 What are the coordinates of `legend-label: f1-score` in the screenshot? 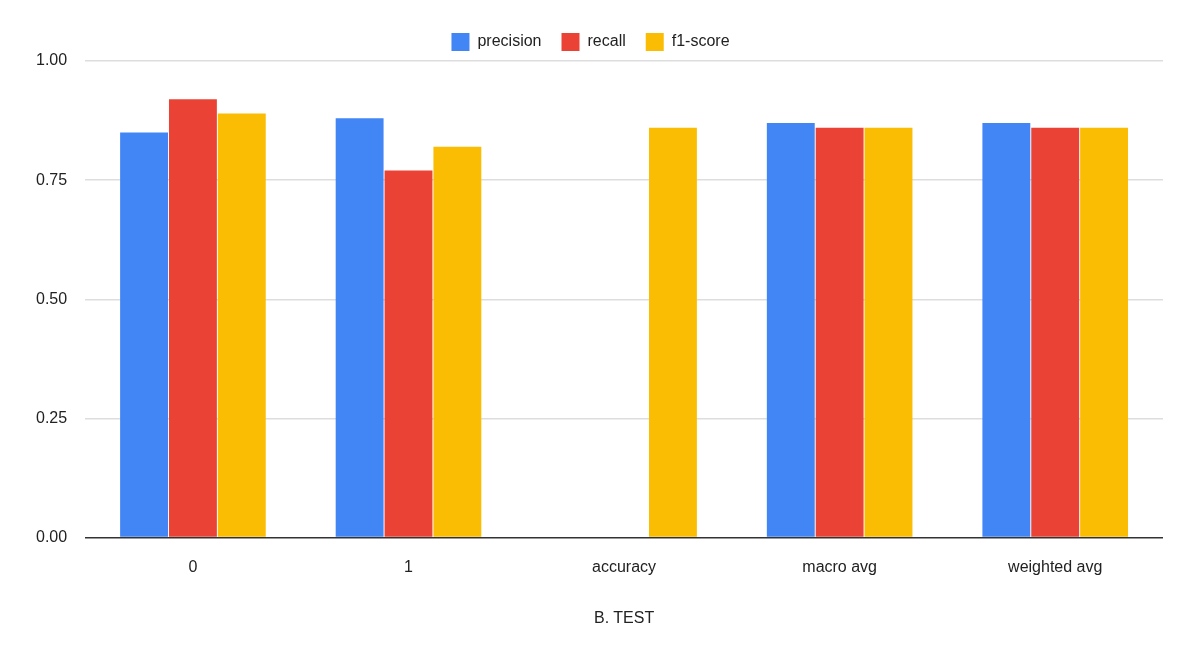 It's located at (700, 41).